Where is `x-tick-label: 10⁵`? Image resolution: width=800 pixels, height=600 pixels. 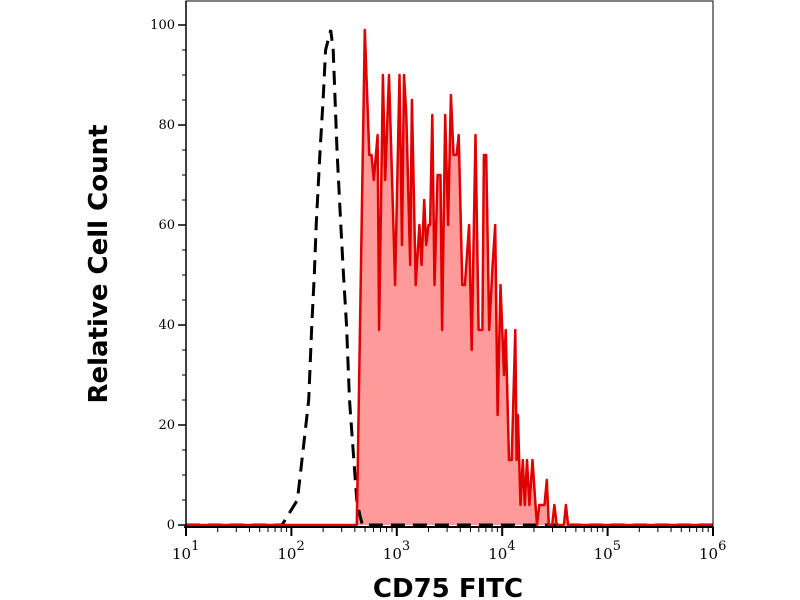 x-tick-label: 10⁵ is located at coordinates (607, 551).